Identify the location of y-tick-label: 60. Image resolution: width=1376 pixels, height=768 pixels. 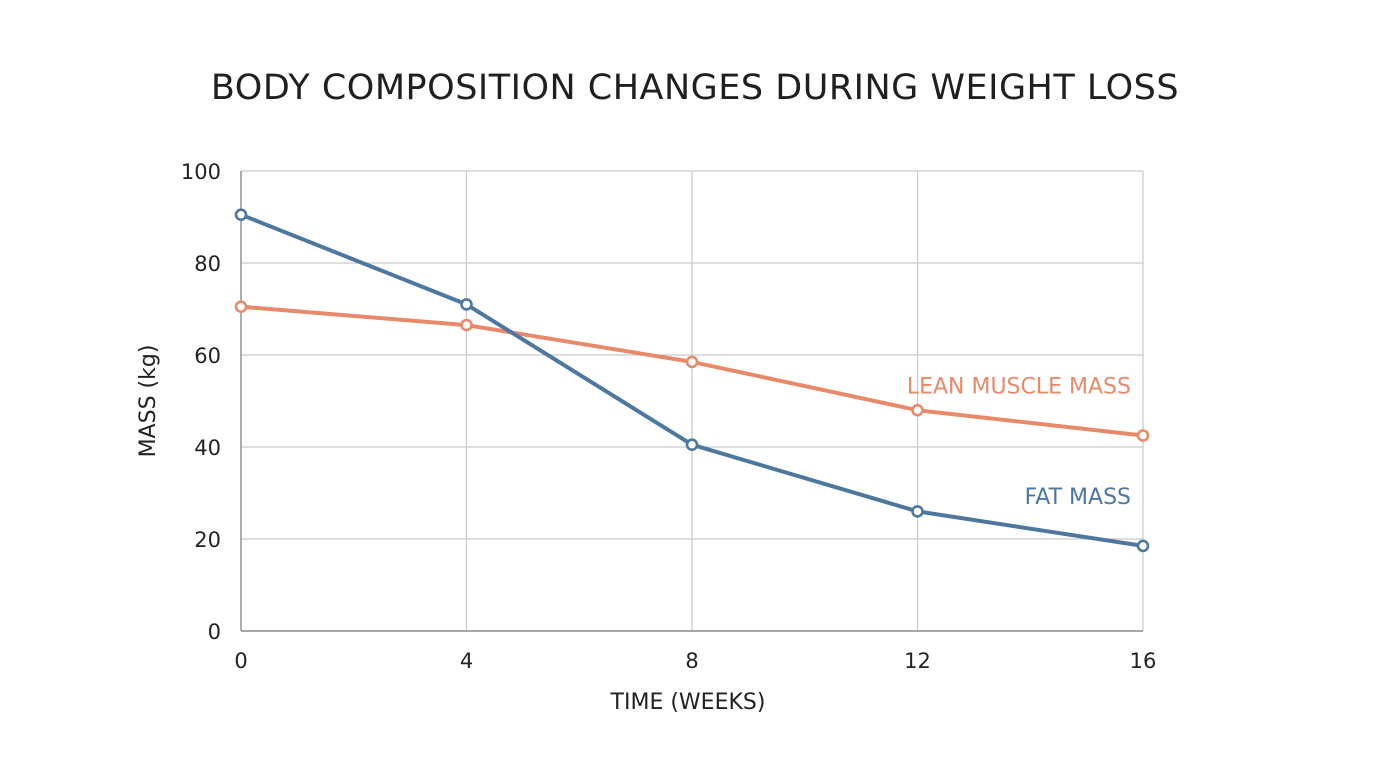
(207, 356).